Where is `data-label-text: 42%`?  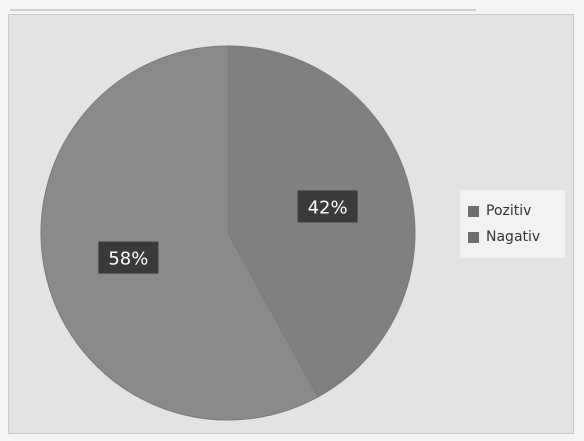 data-label-text: 42% is located at coordinates (328, 207).